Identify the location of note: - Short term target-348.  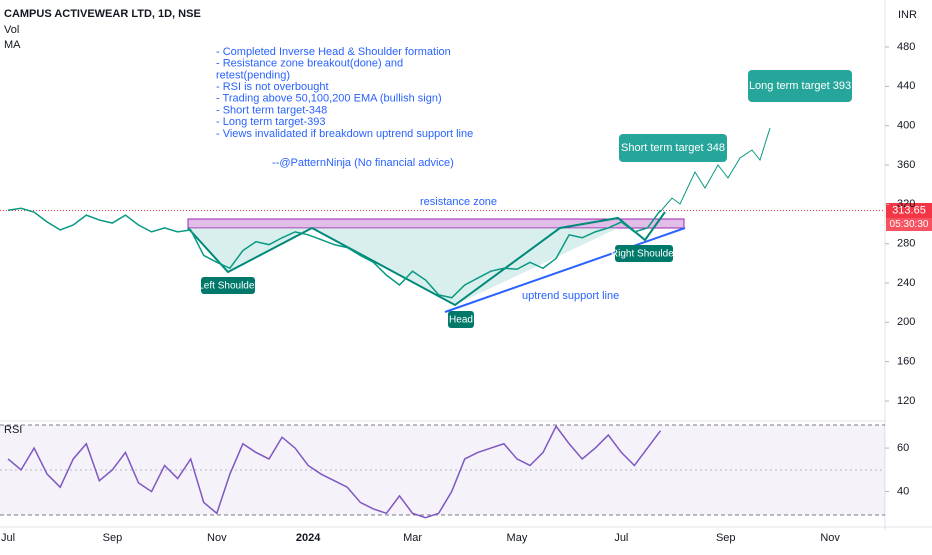
(271, 110).